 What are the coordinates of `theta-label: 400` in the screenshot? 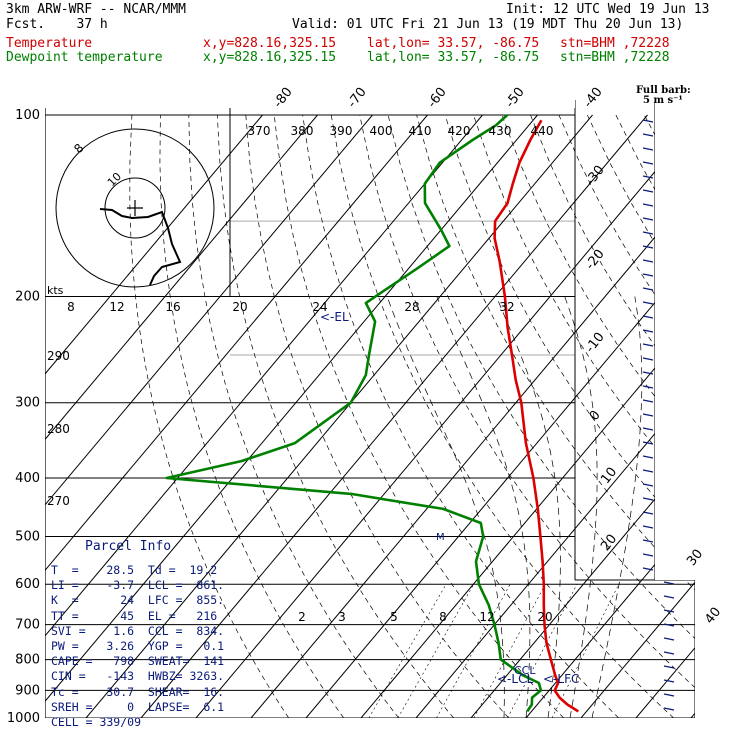 It's located at (381, 131).